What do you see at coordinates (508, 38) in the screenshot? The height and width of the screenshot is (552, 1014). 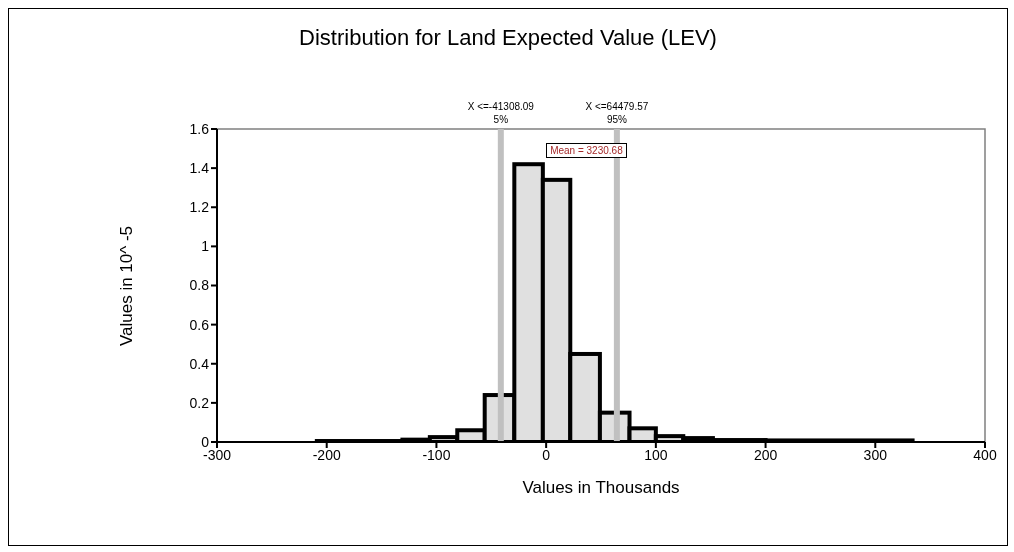 I see `chart-title: Distribution for Land Expected Value (LEV)` at bounding box center [508, 38].